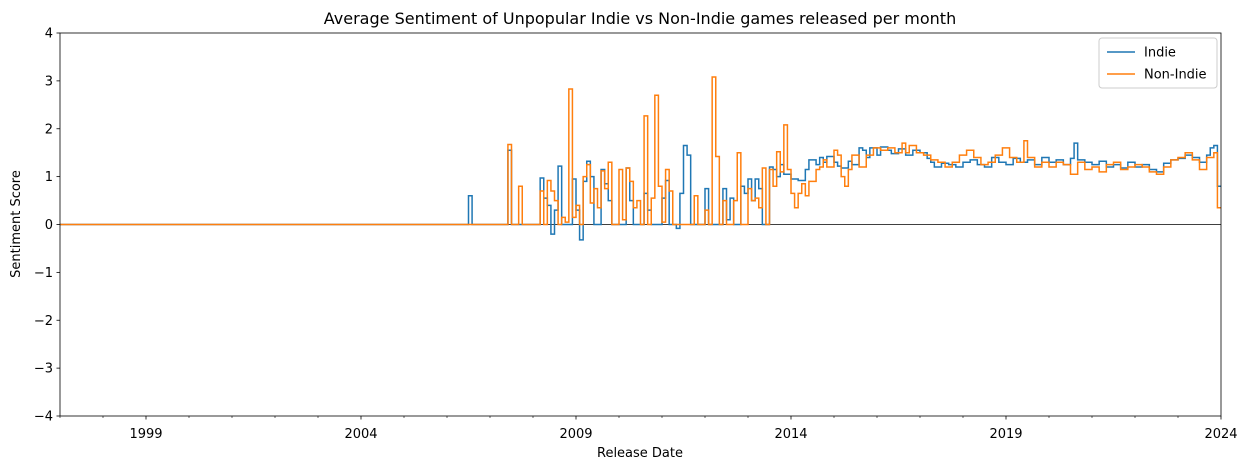 The width and height of the screenshot is (1249, 470). Describe the element at coordinates (790, 434) in the screenshot. I see `x-tick-label: 2014` at that location.